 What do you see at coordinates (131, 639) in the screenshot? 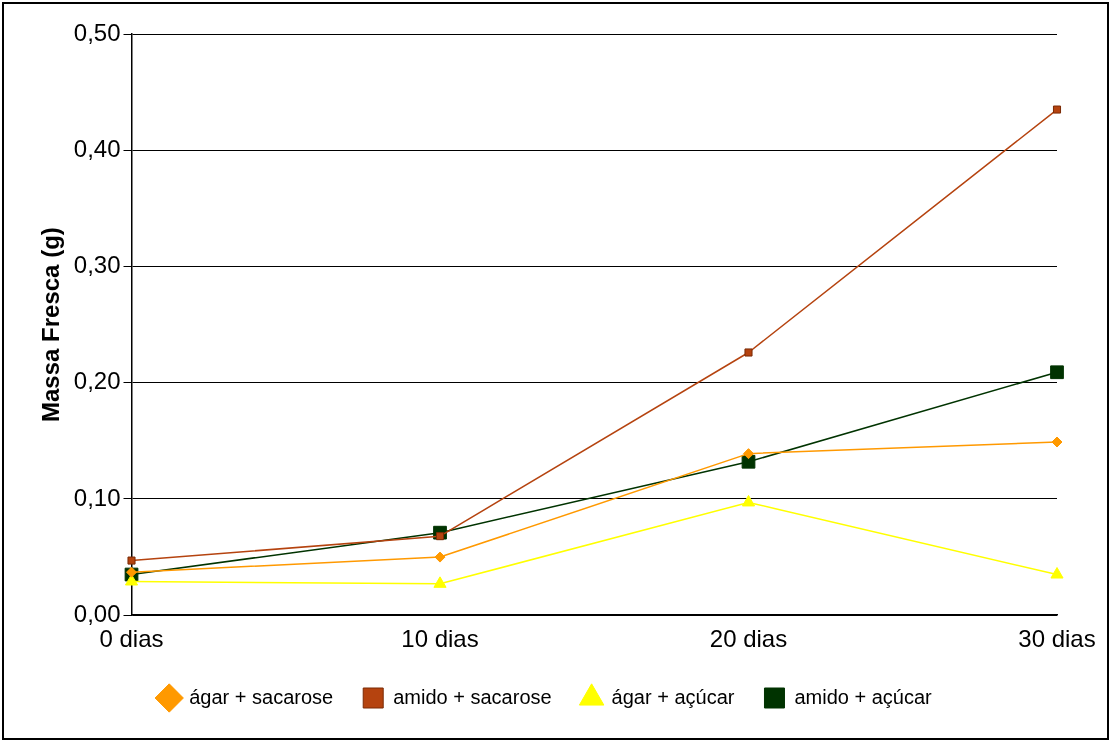
I see `x-tick-label: 0 dias` at bounding box center [131, 639].